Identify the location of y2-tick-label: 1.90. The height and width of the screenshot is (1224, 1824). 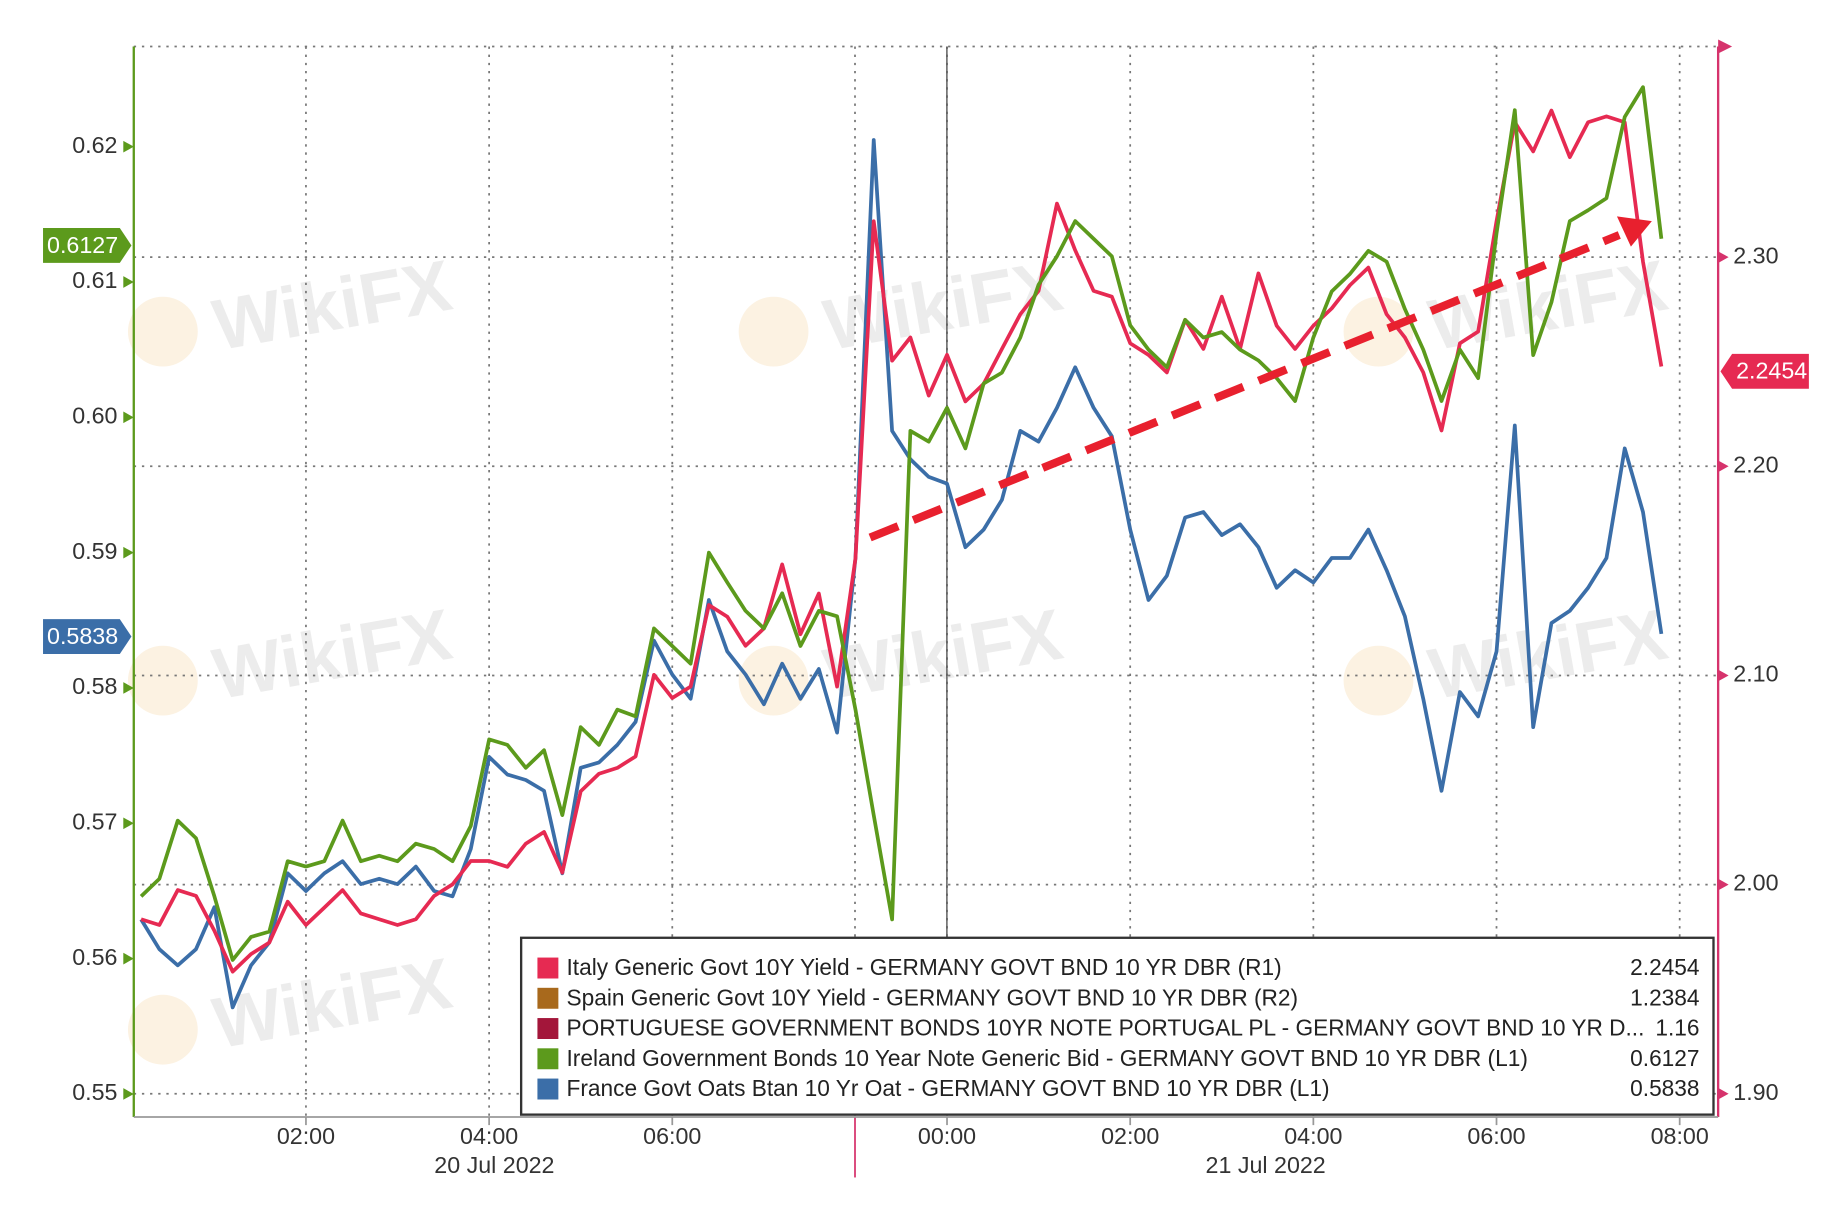
(1755, 1092).